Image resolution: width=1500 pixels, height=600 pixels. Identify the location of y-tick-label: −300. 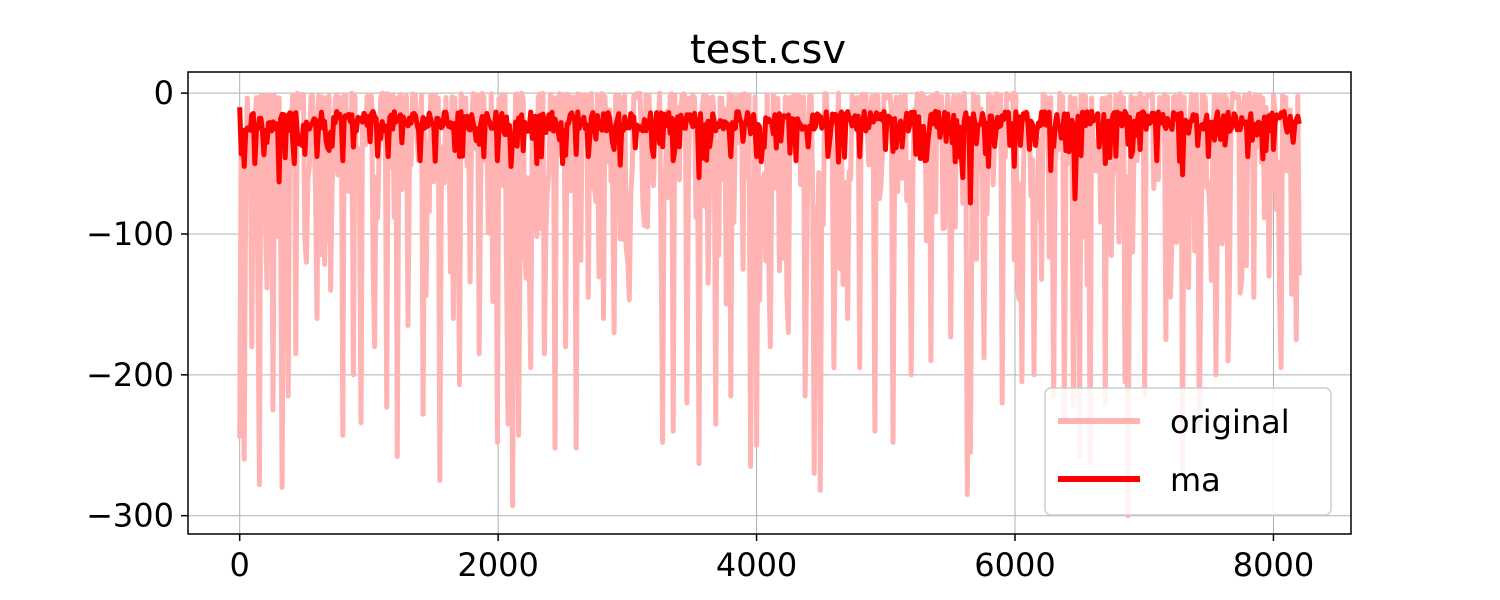
(130, 516).